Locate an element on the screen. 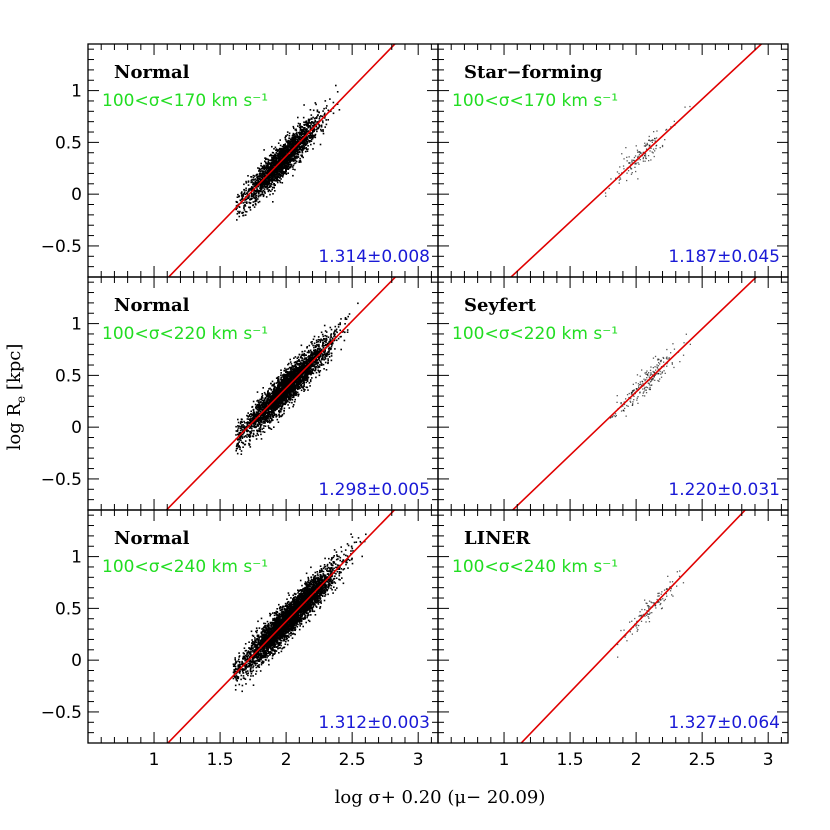  y-tick-label: 0 is located at coordinates (76, 195).